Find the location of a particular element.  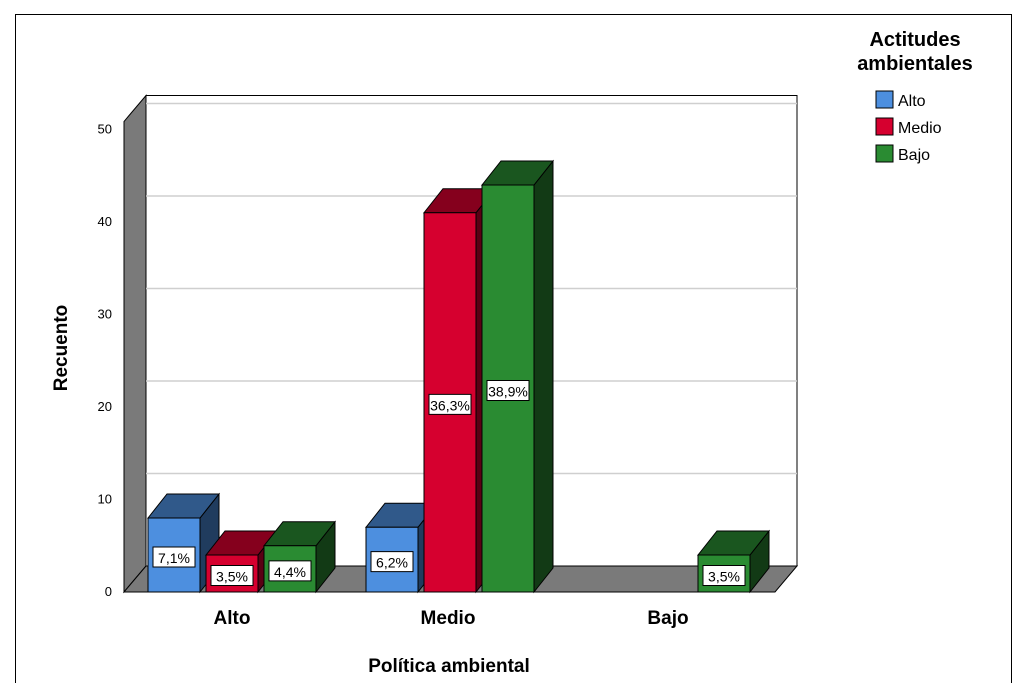

x-tick-label: Alto is located at coordinates (232, 618).